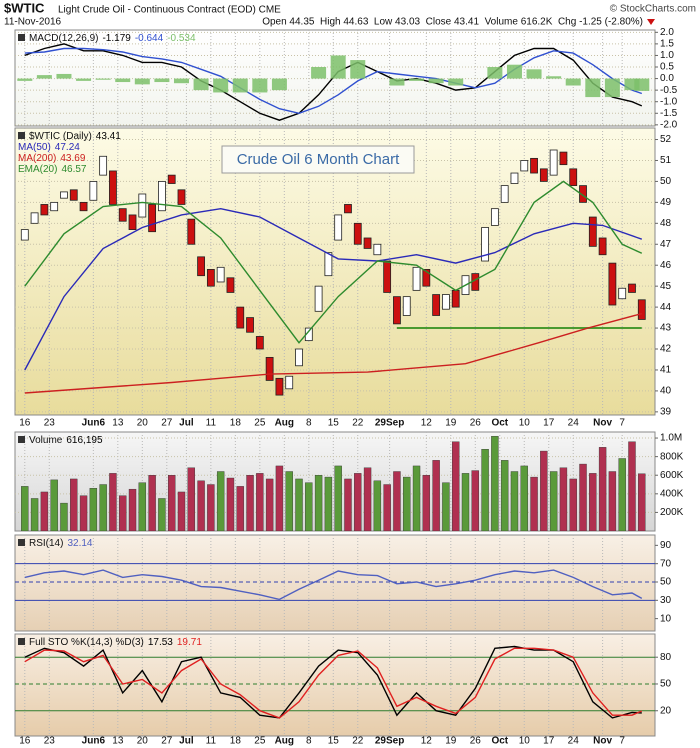 The image size is (700, 748). I want to click on y-tick-label: 49, so click(666, 202).